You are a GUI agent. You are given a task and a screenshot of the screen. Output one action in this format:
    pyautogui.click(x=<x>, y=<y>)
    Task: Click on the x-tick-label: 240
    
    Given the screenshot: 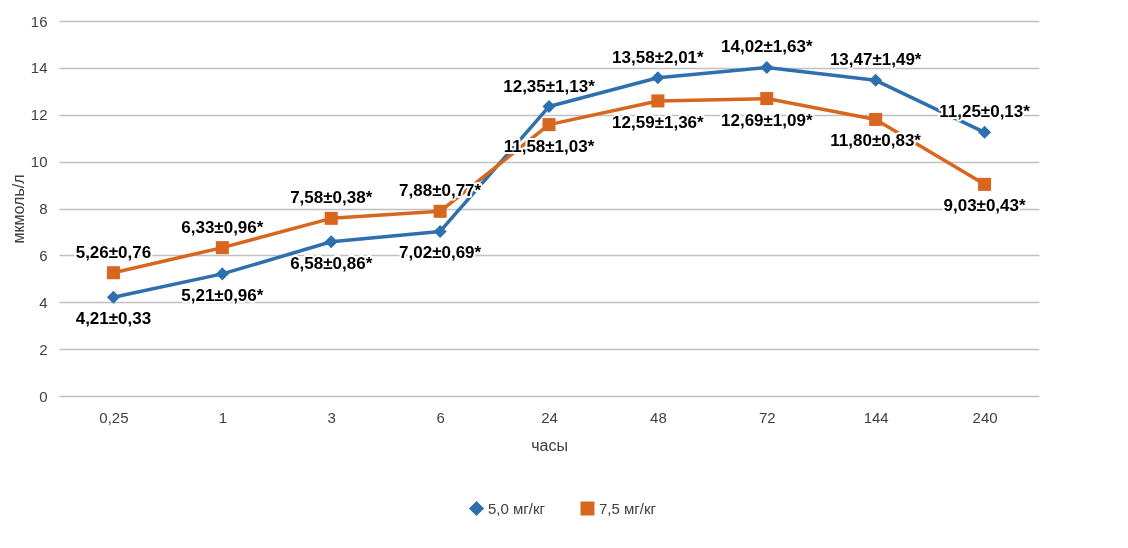 What is the action you would take?
    pyautogui.click(x=985, y=417)
    